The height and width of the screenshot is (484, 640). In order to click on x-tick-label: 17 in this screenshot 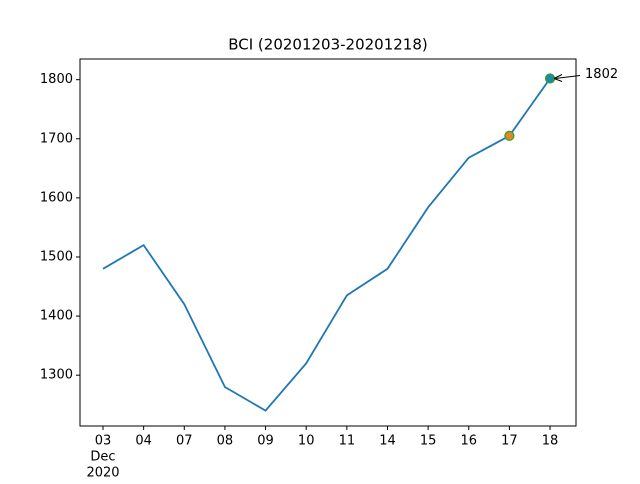, I will do `click(509, 441)`.